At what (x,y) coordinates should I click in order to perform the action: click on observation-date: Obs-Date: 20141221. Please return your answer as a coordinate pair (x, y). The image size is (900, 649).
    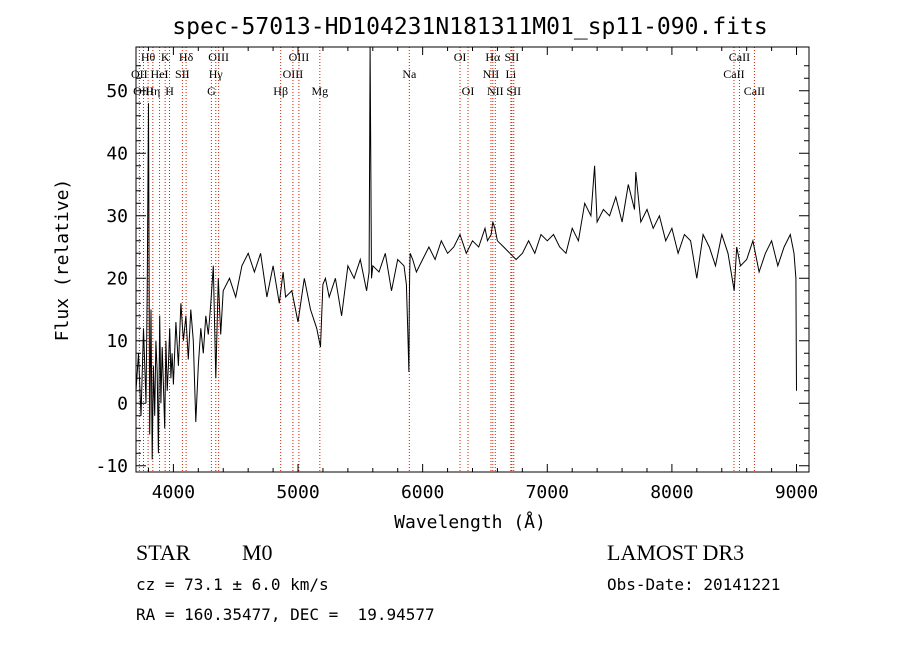
    Looking at the image, I should click on (694, 584).